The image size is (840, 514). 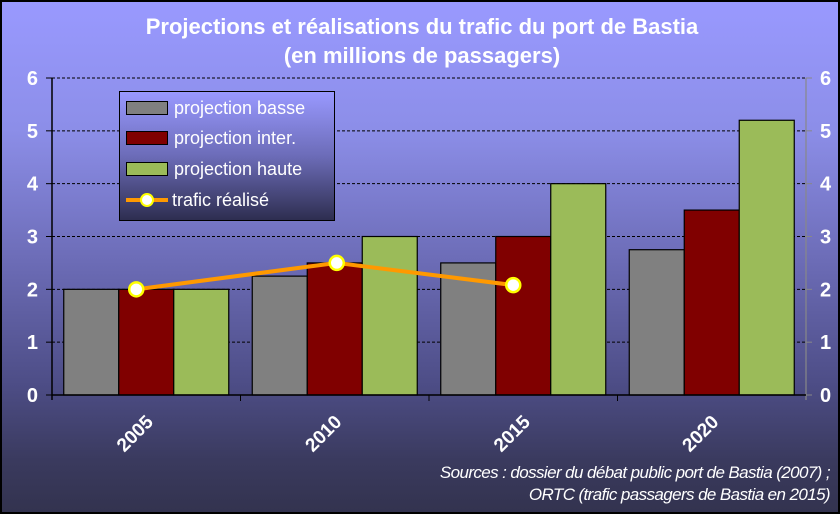 What do you see at coordinates (32, 238) in the screenshot?
I see `y-tick-label-left: 3` at bounding box center [32, 238].